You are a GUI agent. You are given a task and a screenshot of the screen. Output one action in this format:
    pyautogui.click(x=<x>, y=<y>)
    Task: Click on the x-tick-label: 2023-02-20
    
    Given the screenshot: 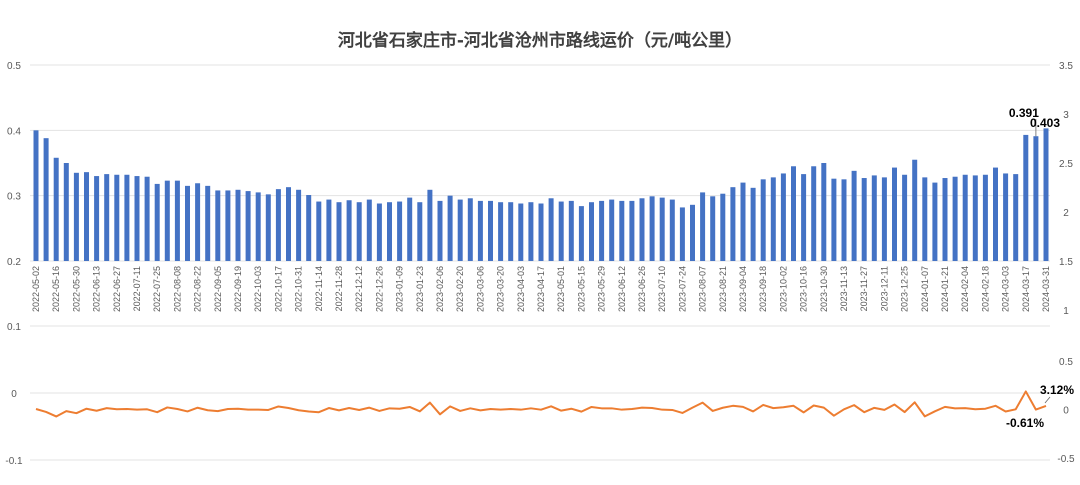 What is the action you would take?
    pyautogui.click(x=460, y=289)
    